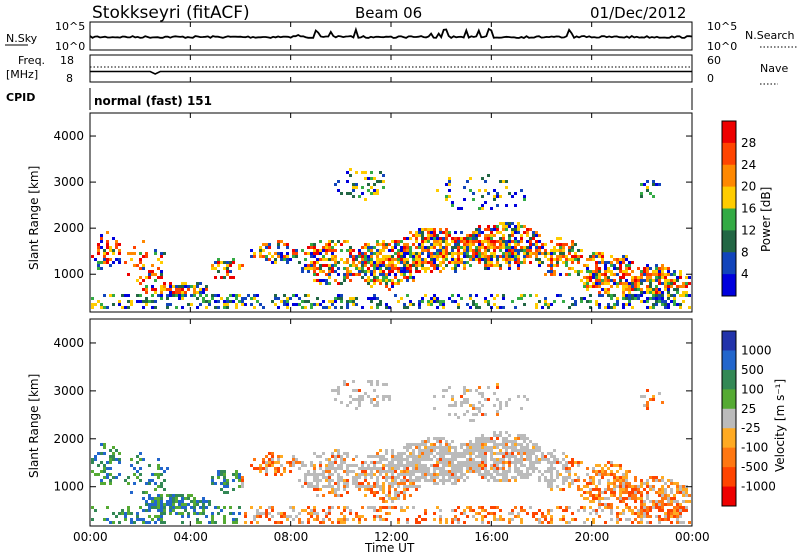 This screenshot has height=554, width=800. Describe the element at coordinates (68, 274) in the screenshot. I see `y-tick-label: 1000` at that location.